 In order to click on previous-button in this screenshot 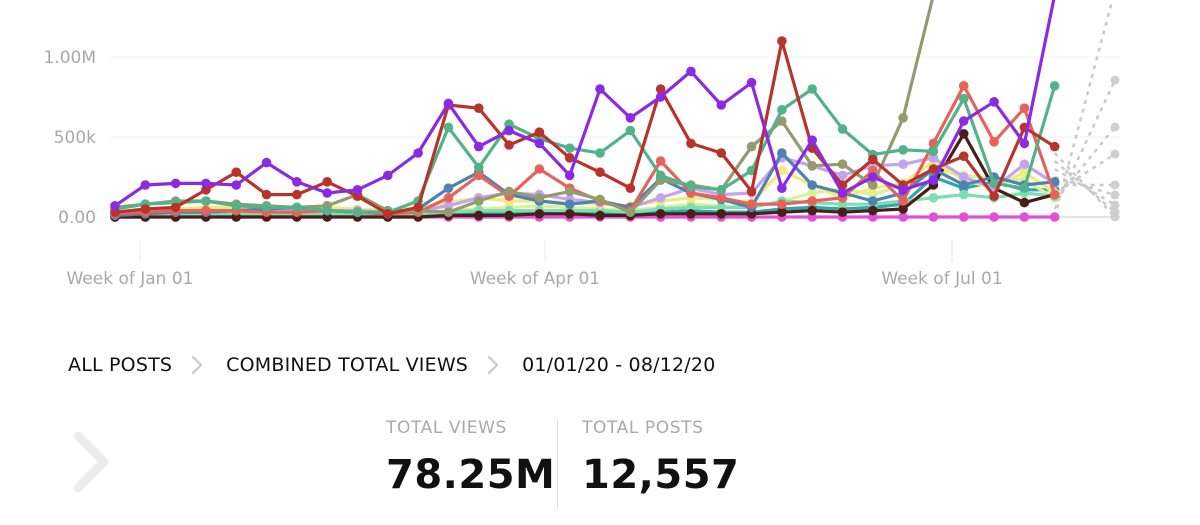, I will do `click(92, 462)`.